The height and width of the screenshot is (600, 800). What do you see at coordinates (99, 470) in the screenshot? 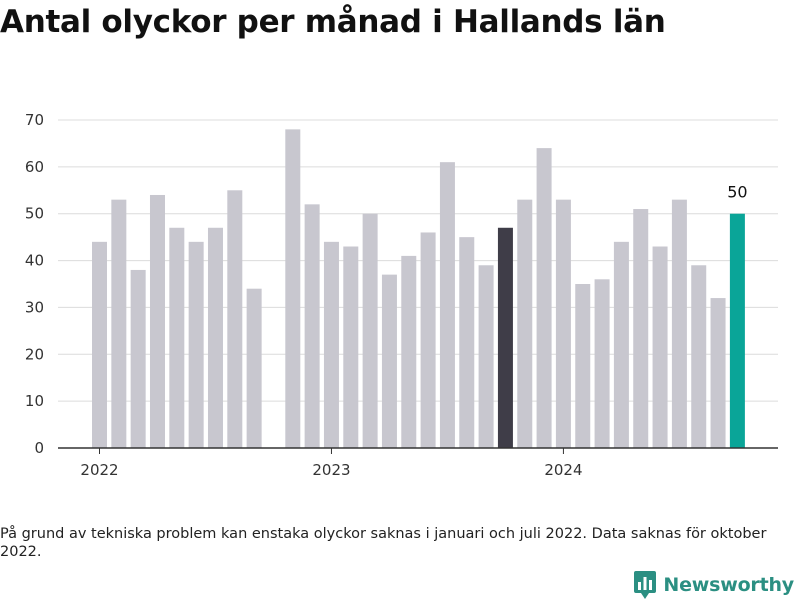
I see `x-tick-label: 2022` at bounding box center [99, 470].